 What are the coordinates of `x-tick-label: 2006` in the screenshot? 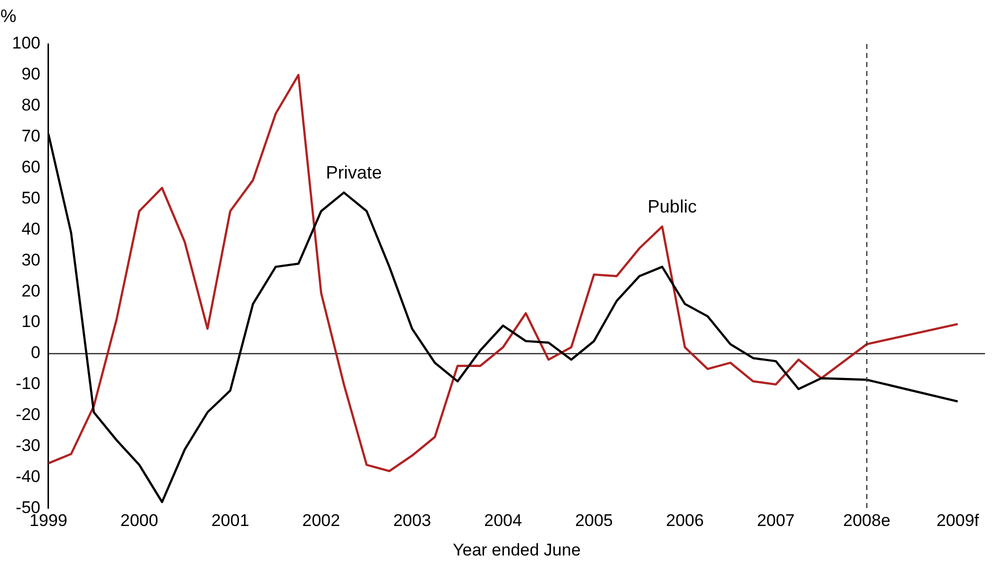 It's located at (685, 520).